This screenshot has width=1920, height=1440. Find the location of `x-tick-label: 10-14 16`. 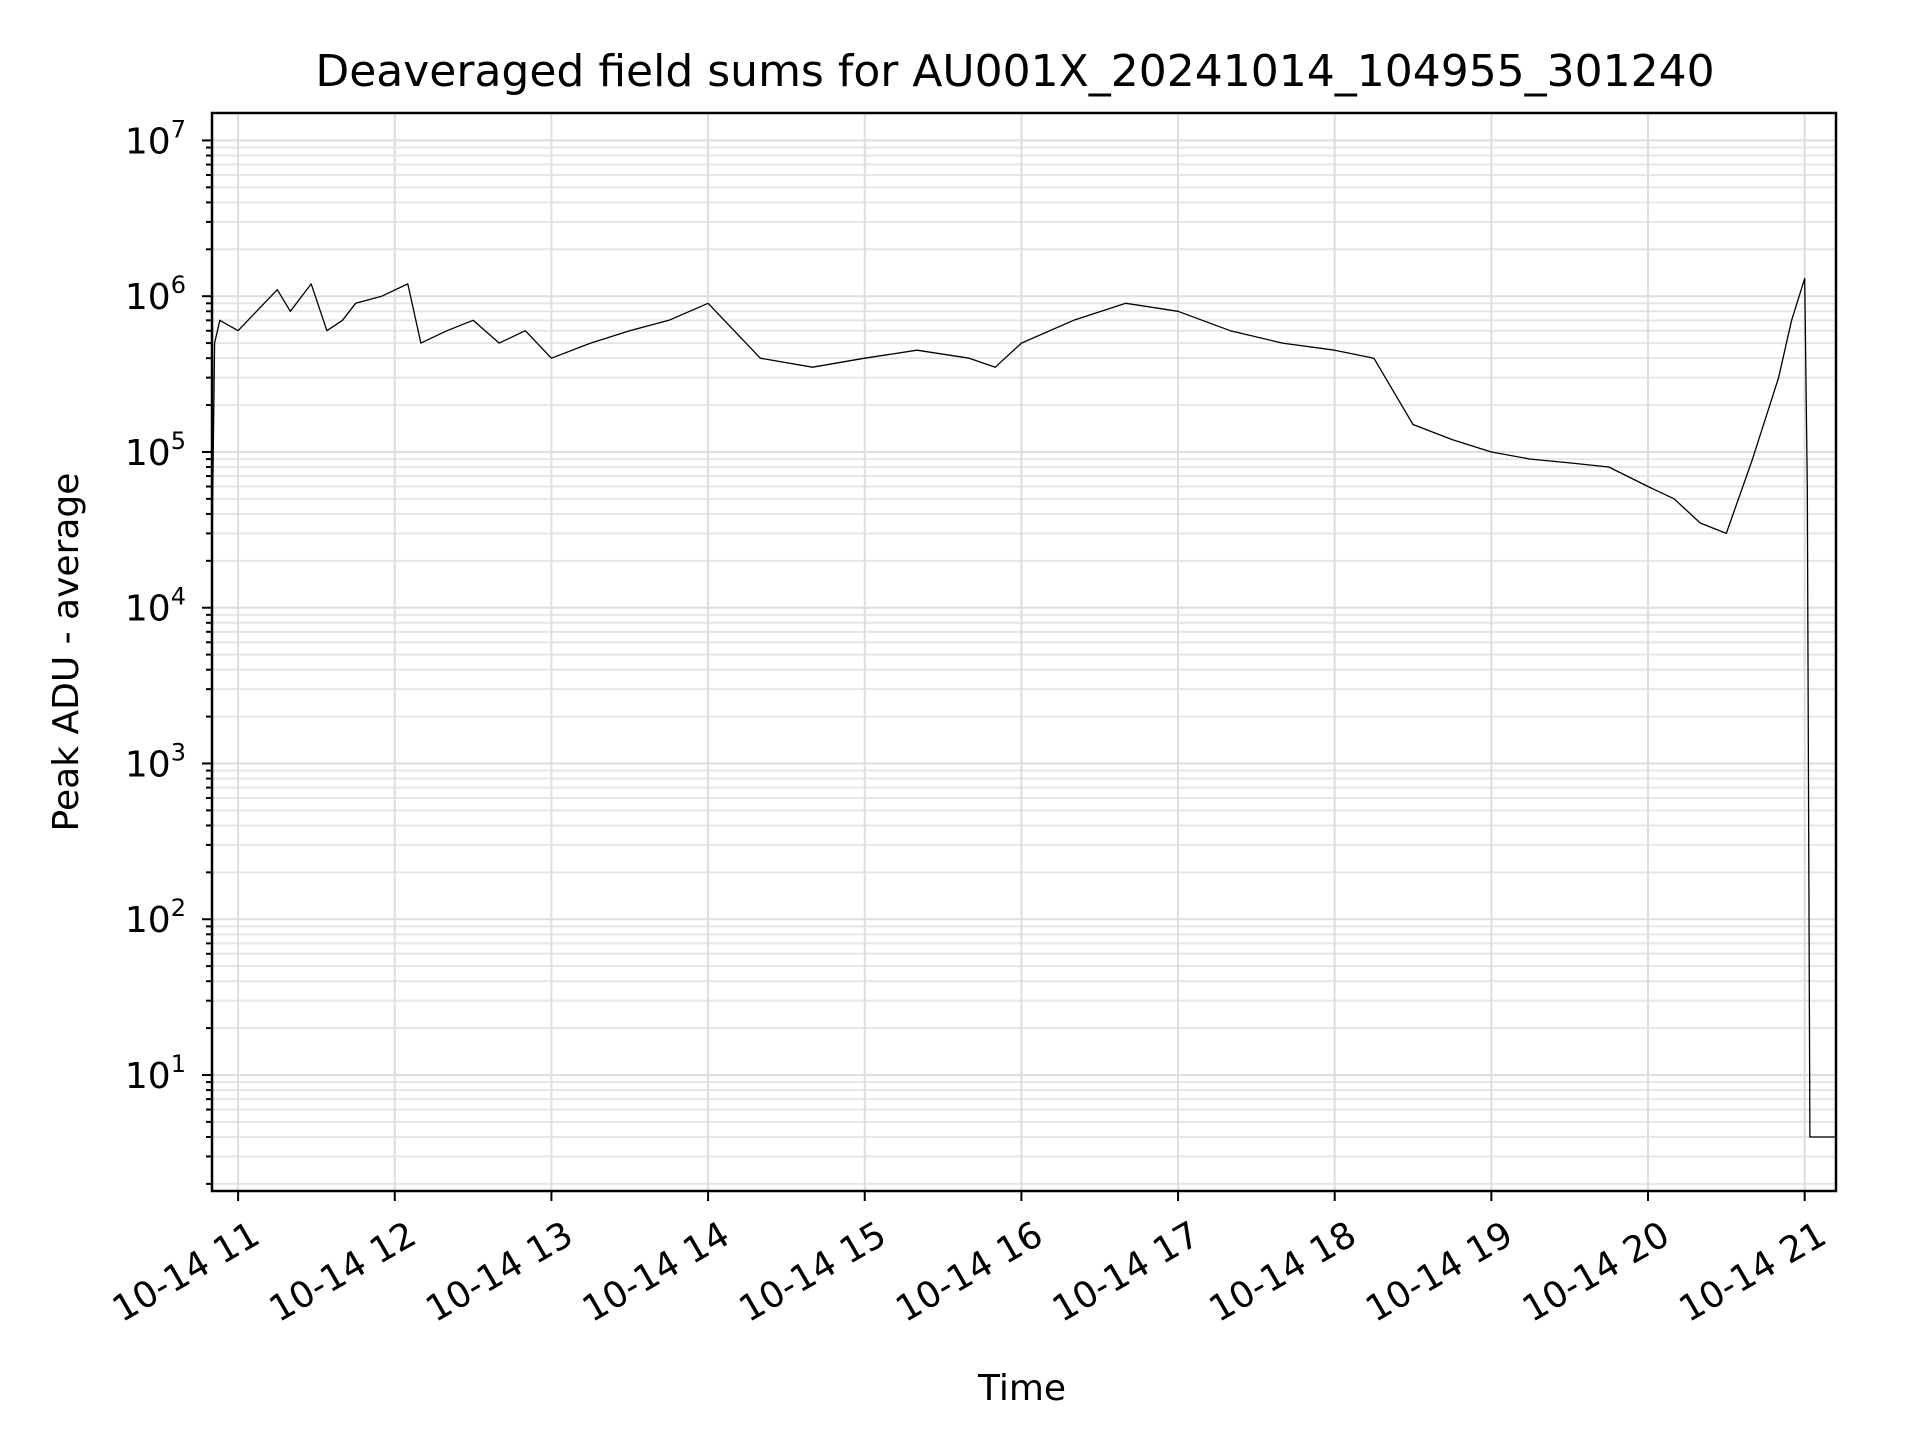

x-tick-label: 10-14 16 is located at coordinates (969, 1272).